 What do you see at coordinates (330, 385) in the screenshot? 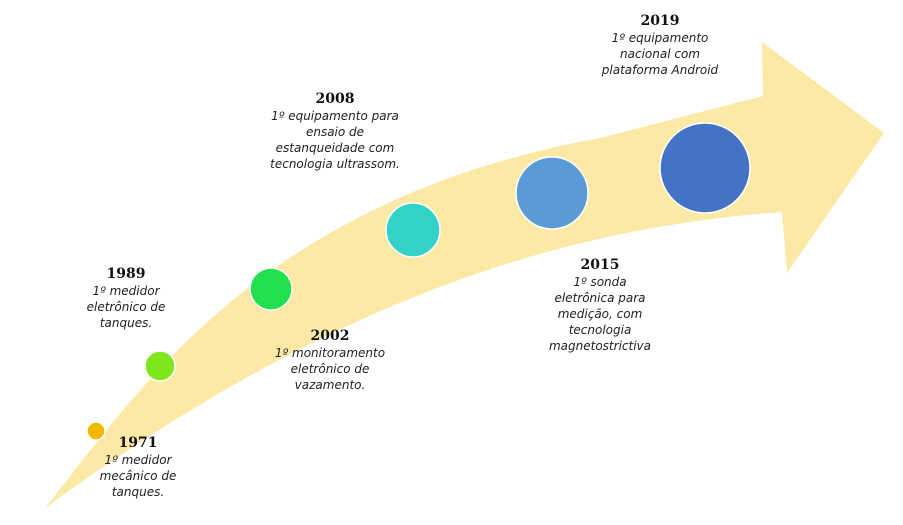
I see `milestone-desc-line: vazamento.` at bounding box center [330, 385].